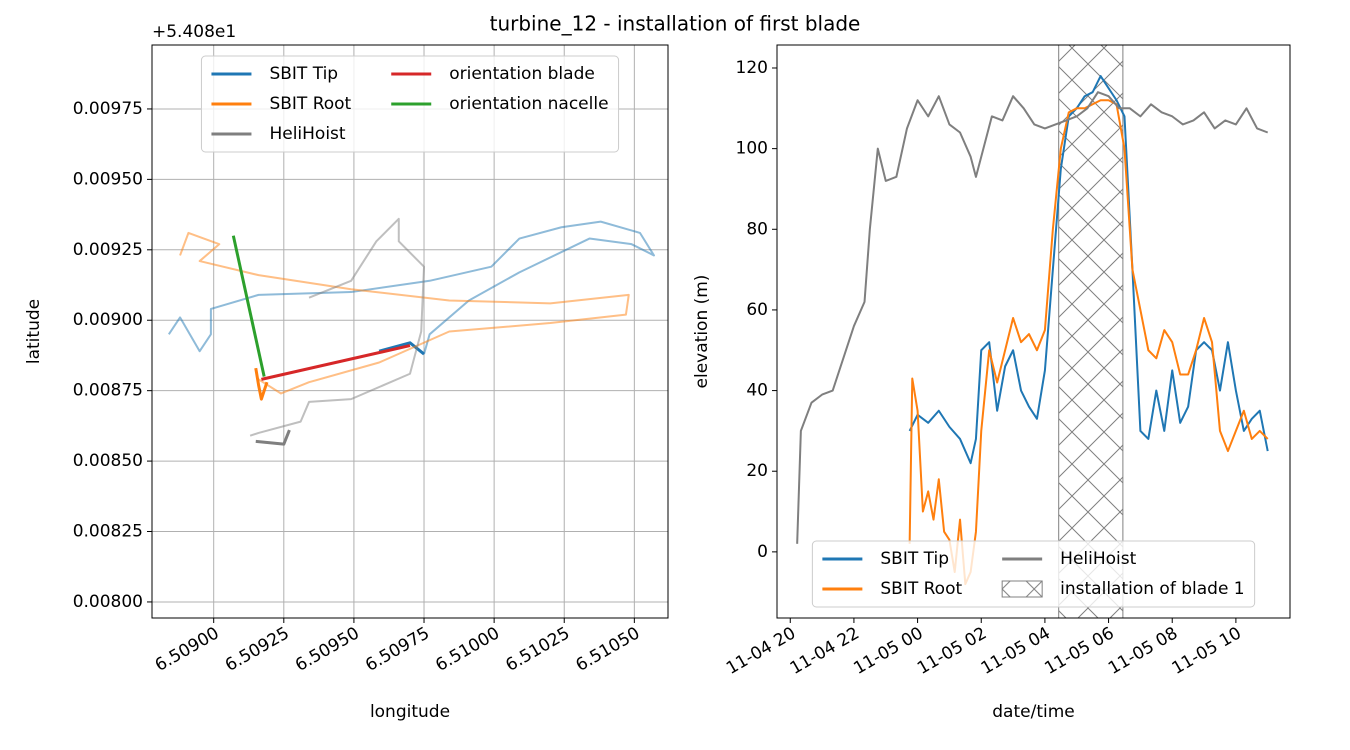  Describe the element at coordinates (757, 229) in the screenshot. I see `y-tick-label: 80` at that location.